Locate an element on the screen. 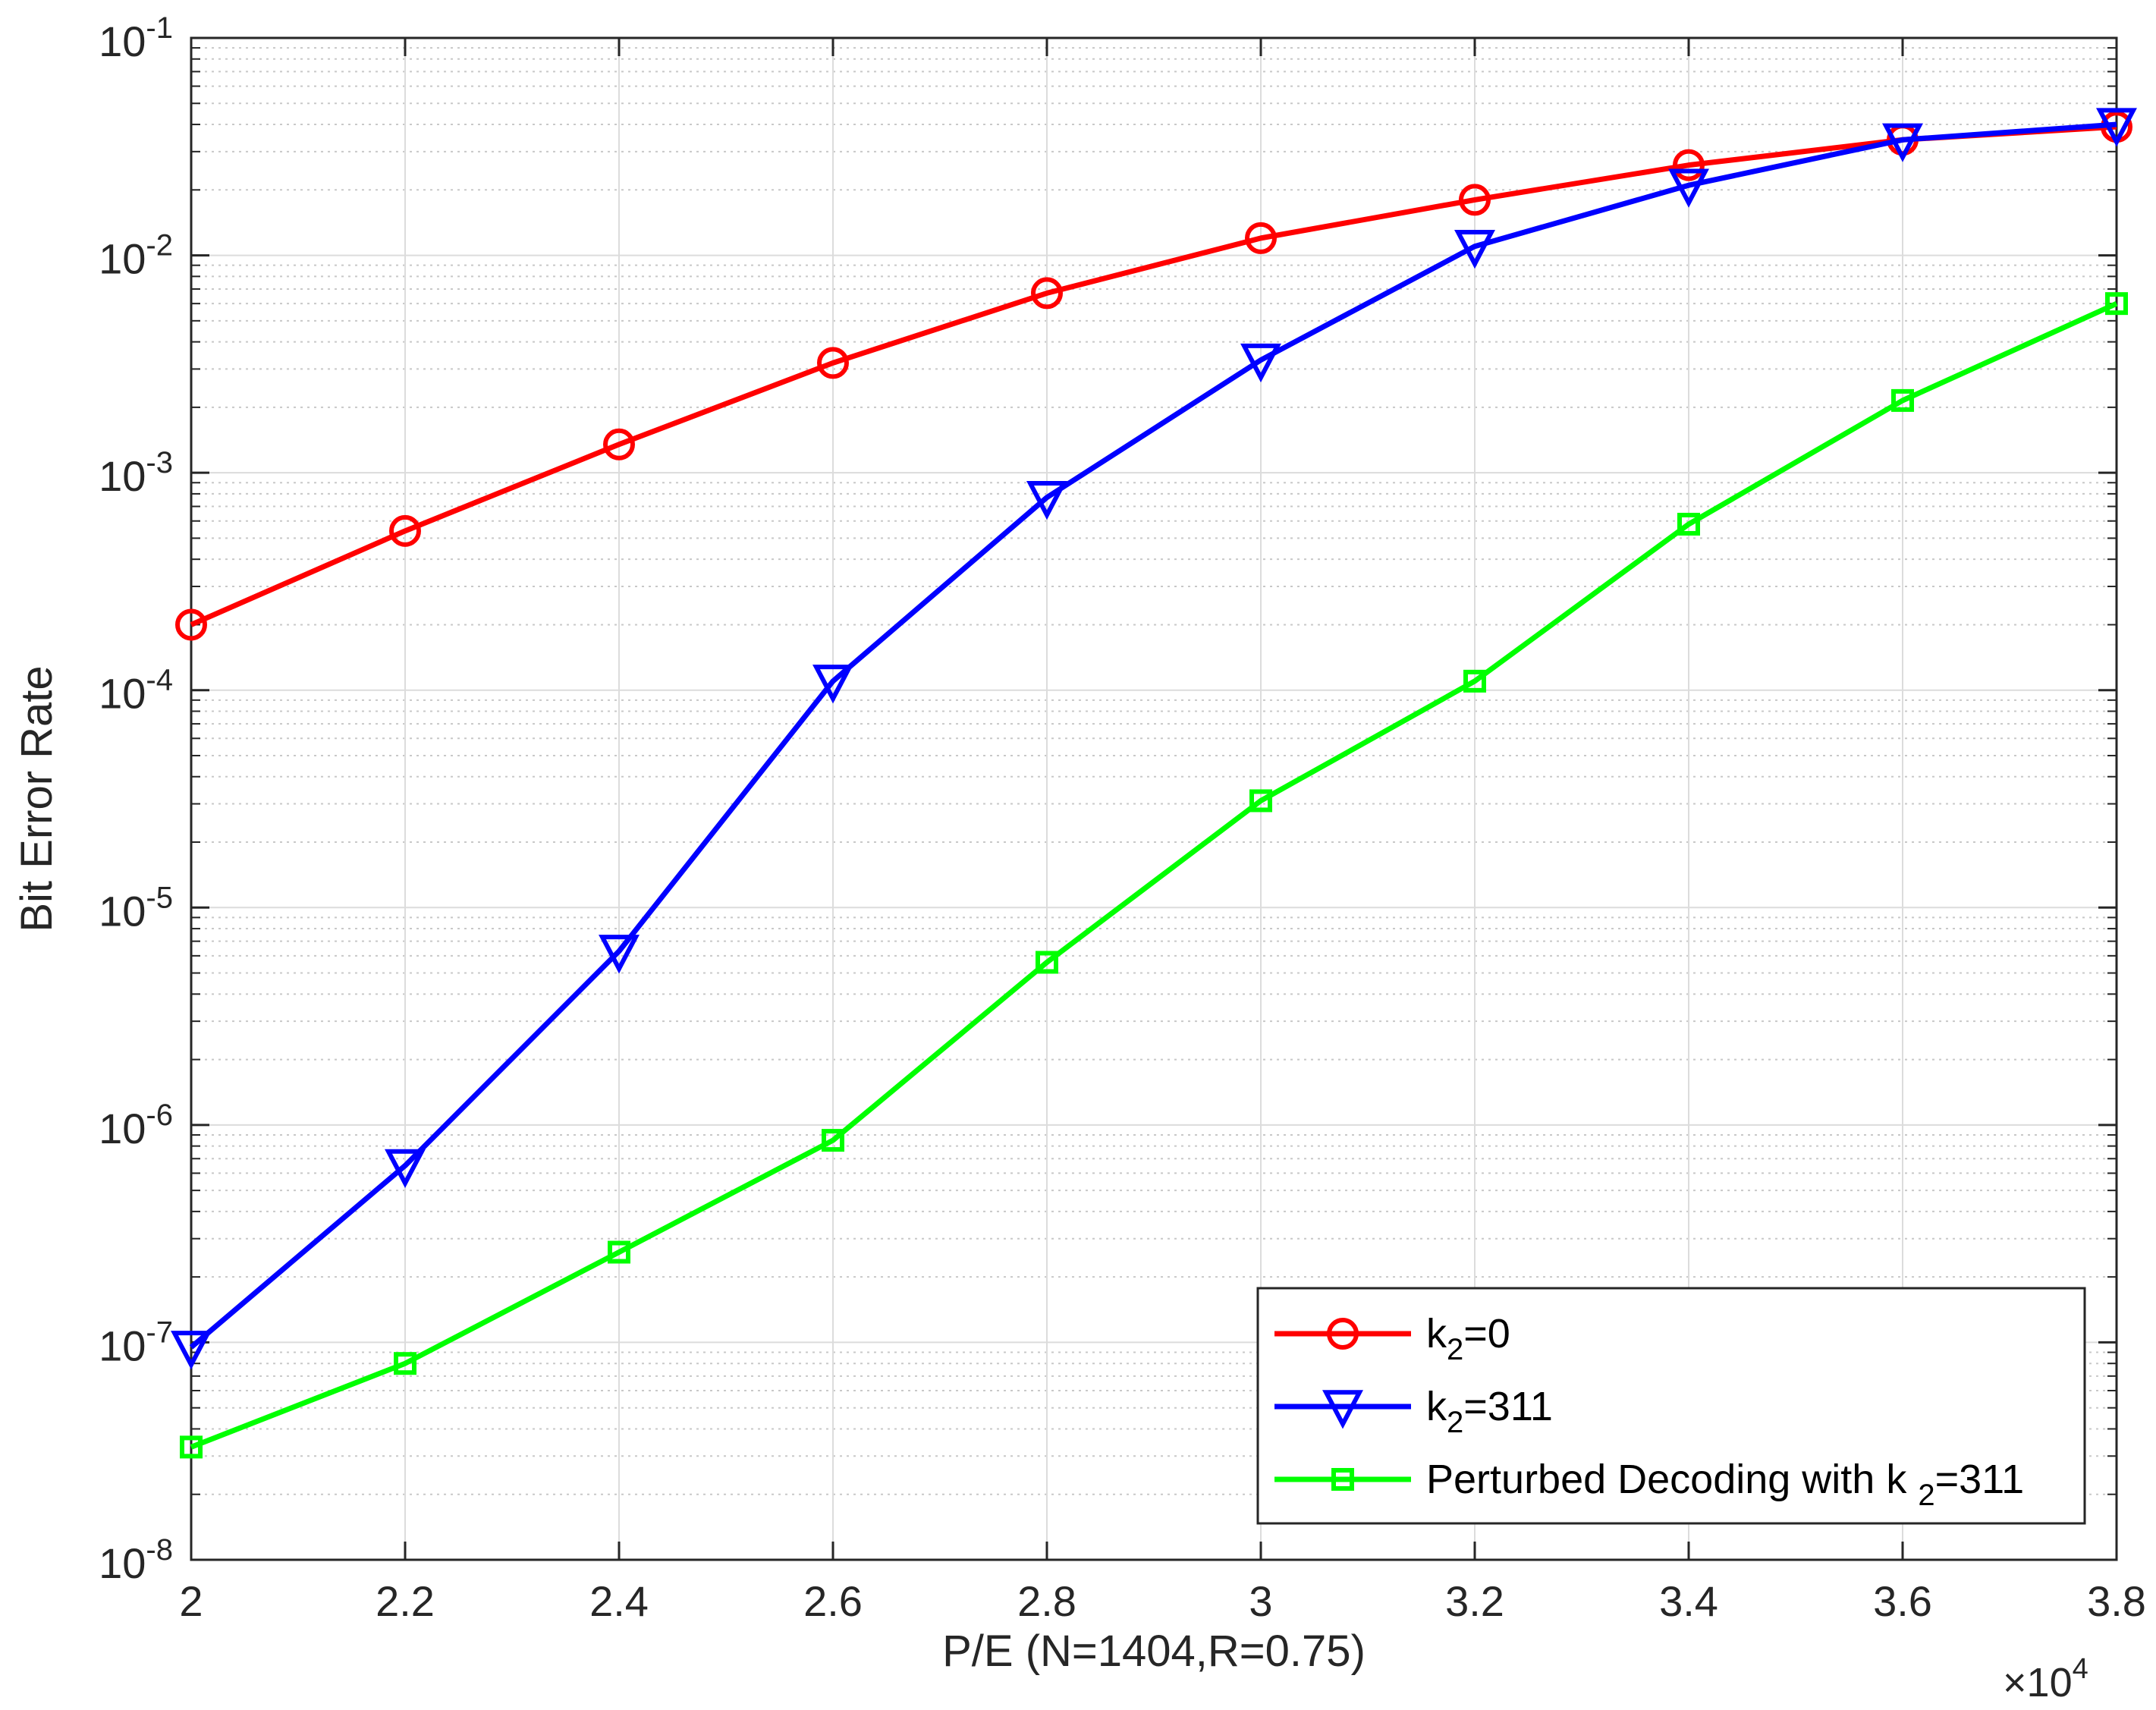 The height and width of the screenshot is (1710, 2156). x-tick-label: 2.2 is located at coordinates (405, 1601).